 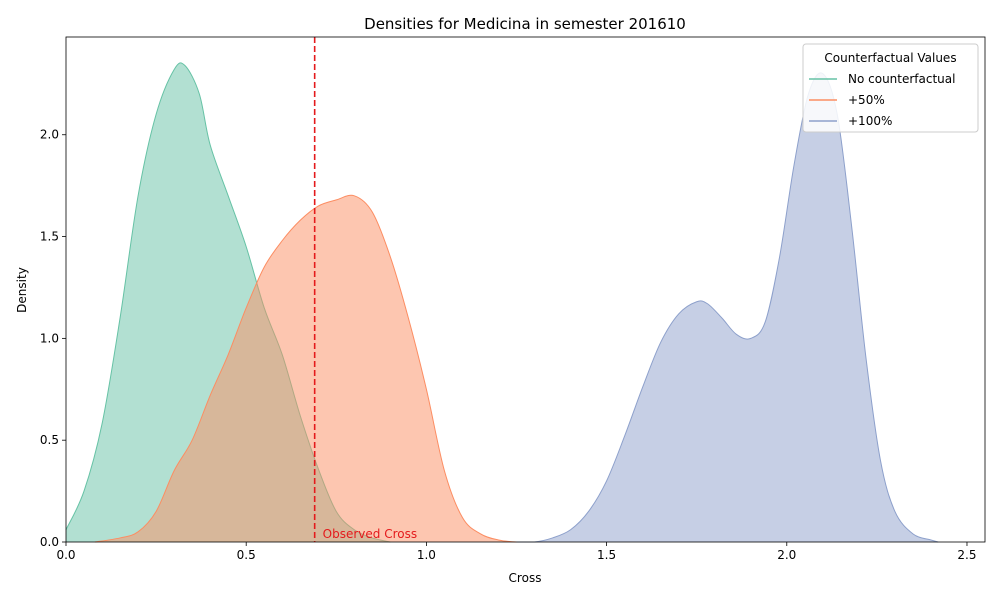 What do you see at coordinates (49, 440) in the screenshot?
I see `y-tick-label: 0.5` at bounding box center [49, 440].